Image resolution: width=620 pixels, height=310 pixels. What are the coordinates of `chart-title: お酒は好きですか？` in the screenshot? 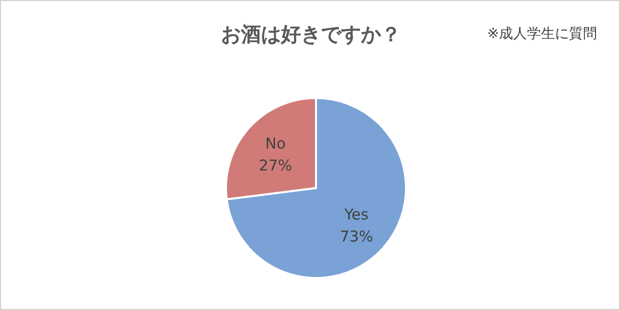 It's located at (311, 34).